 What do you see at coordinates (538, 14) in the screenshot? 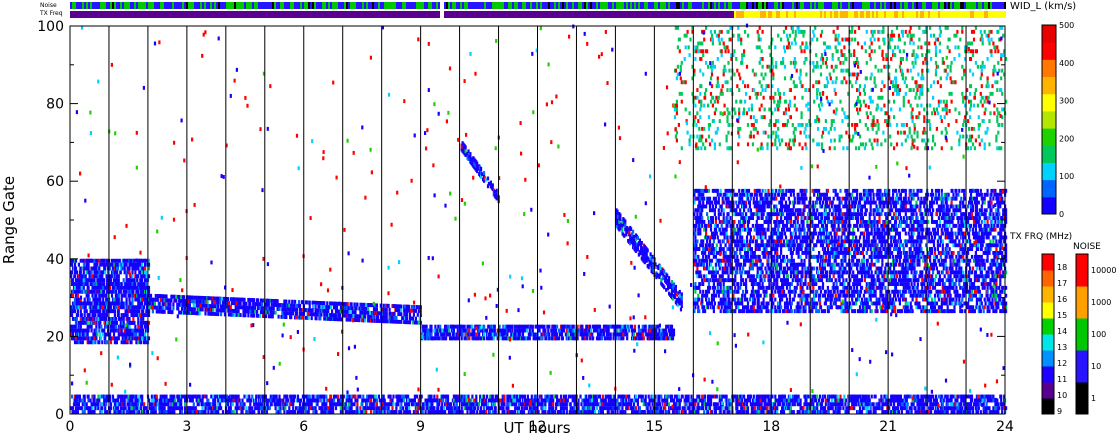
I see `tx-freq-strip` at bounding box center [538, 14].